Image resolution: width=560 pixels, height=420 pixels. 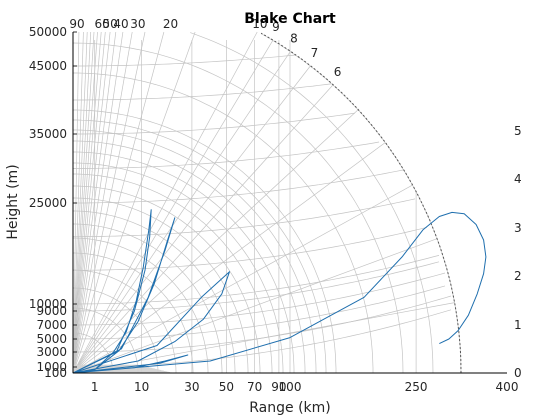 I want to click on elevation-label: 6, so click(x=338, y=72).